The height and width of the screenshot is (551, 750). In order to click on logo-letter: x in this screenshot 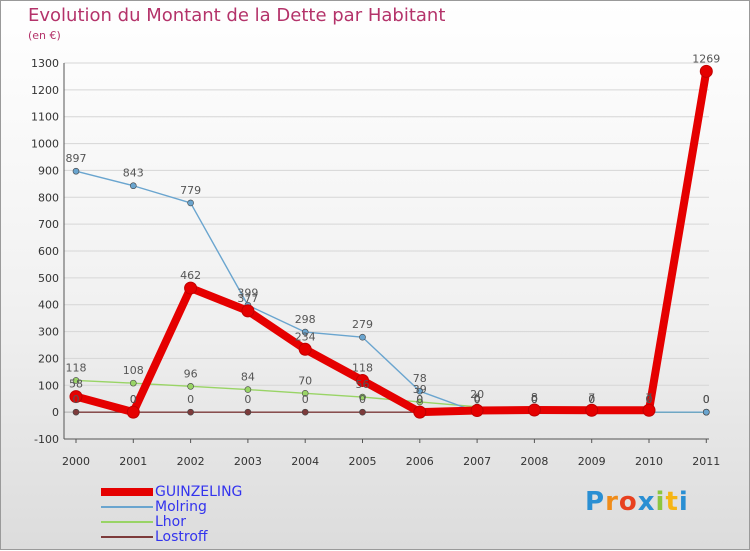, I will do `click(646, 502)`.